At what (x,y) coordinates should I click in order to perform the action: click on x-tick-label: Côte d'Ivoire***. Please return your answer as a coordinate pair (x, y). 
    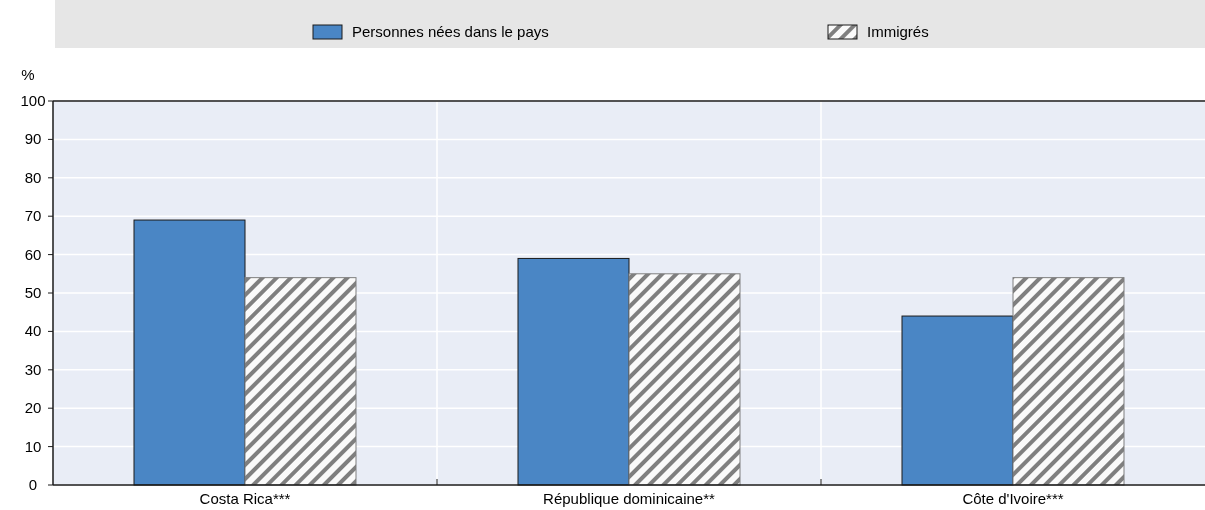
    Looking at the image, I should click on (1013, 498).